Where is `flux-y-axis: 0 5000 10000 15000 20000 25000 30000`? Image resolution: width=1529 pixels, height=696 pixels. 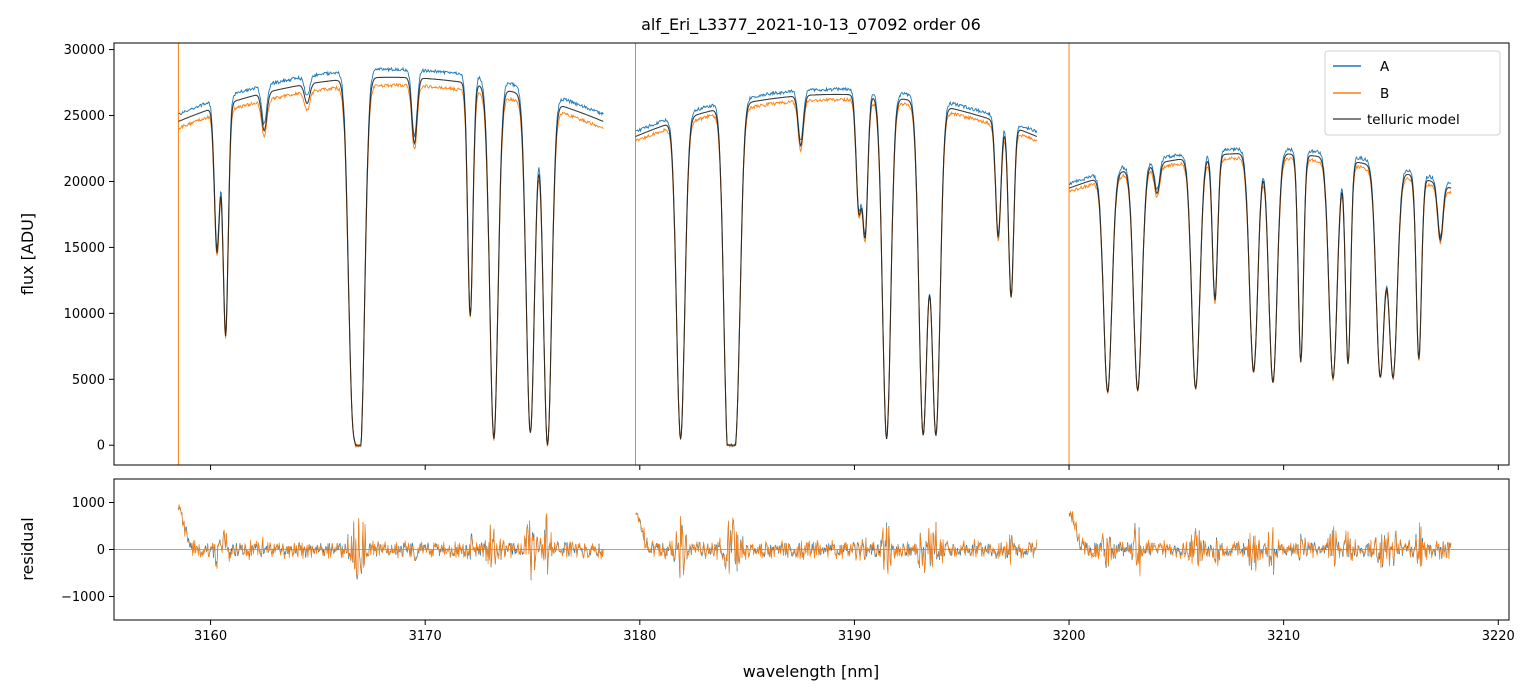
flux-y-axis: 0 5000 10000 15000 20000 25000 30000 is located at coordinates (89, 248).